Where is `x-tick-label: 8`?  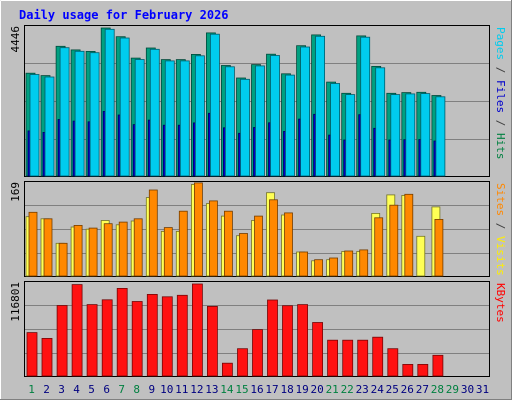 x-tick-label: 8 is located at coordinates (136, 389).